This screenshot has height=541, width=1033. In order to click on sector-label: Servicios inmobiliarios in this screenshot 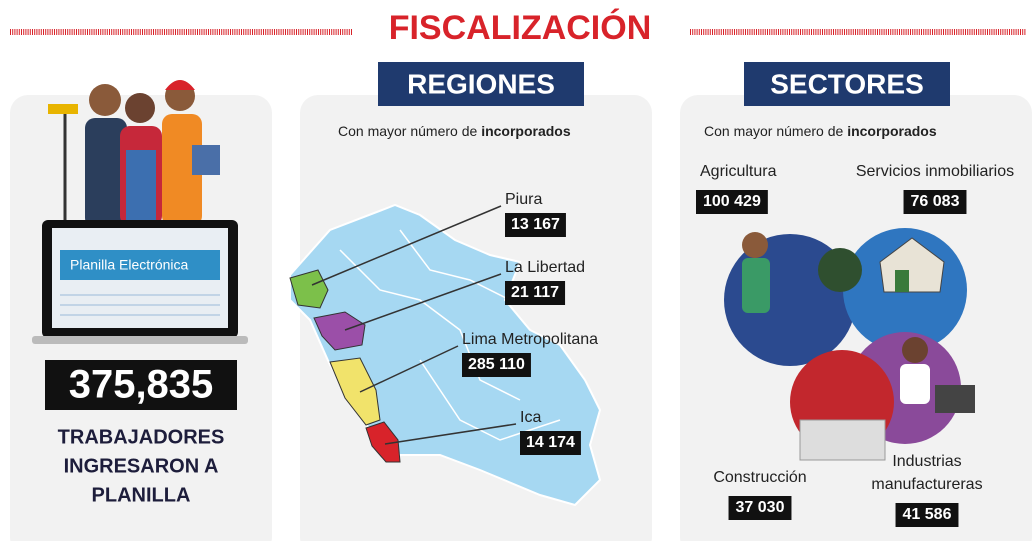, I will do `click(935, 171)`.